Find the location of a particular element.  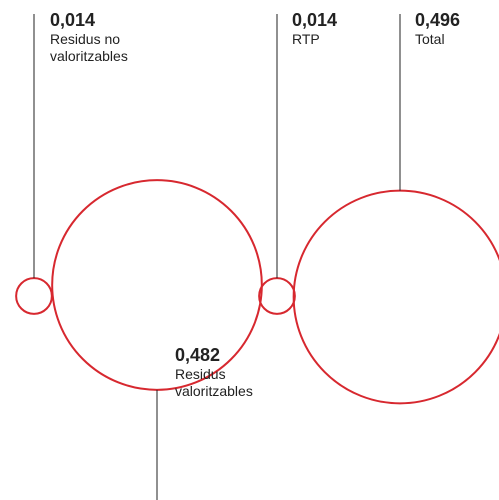

label: 0,014 Residus no valoritzables is located at coordinates (110, 37).